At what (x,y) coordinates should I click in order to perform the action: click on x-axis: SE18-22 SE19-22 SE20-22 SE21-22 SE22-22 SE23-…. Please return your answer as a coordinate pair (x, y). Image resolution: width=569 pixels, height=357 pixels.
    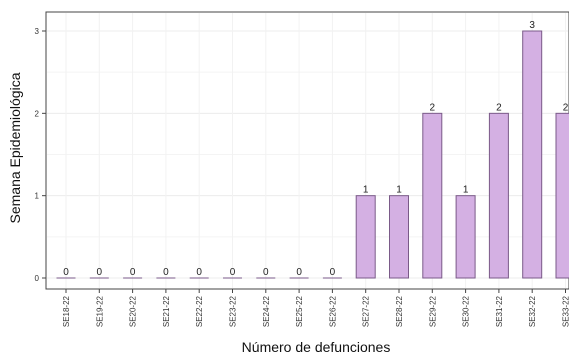
    Looking at the image, I should click on (315, 308).